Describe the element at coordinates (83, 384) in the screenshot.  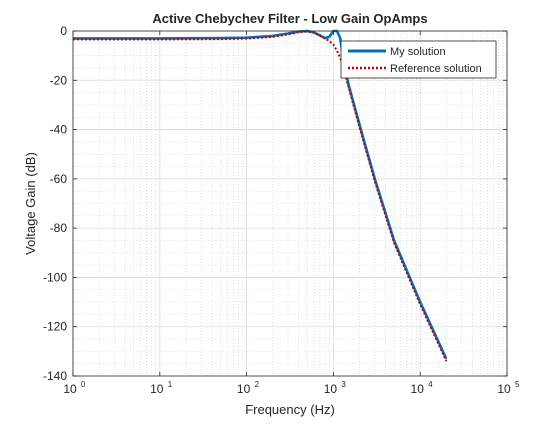
I see `x-tick-label-exponent: 0` at that location.